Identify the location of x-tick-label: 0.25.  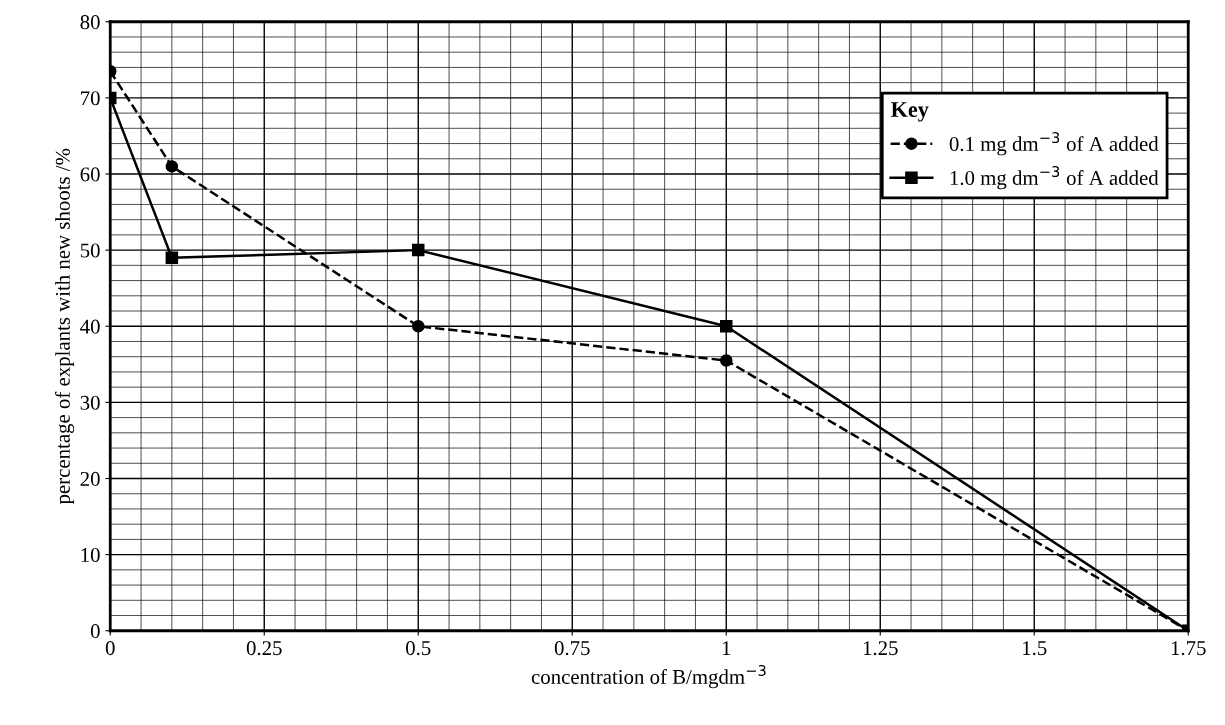
(264, 648).